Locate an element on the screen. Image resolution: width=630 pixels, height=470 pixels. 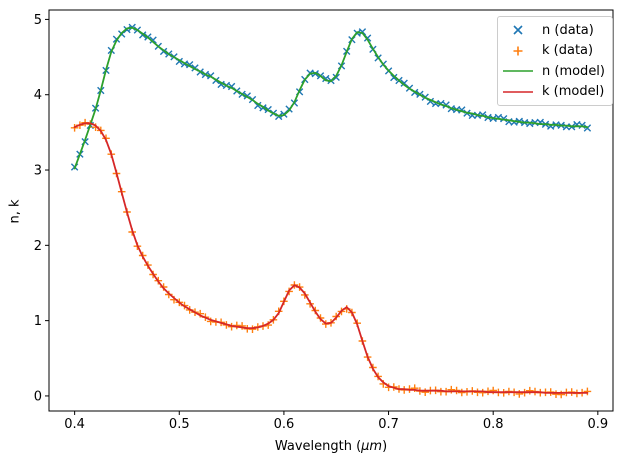
y-axis-label: n, k is located at coordinates (15, 211).